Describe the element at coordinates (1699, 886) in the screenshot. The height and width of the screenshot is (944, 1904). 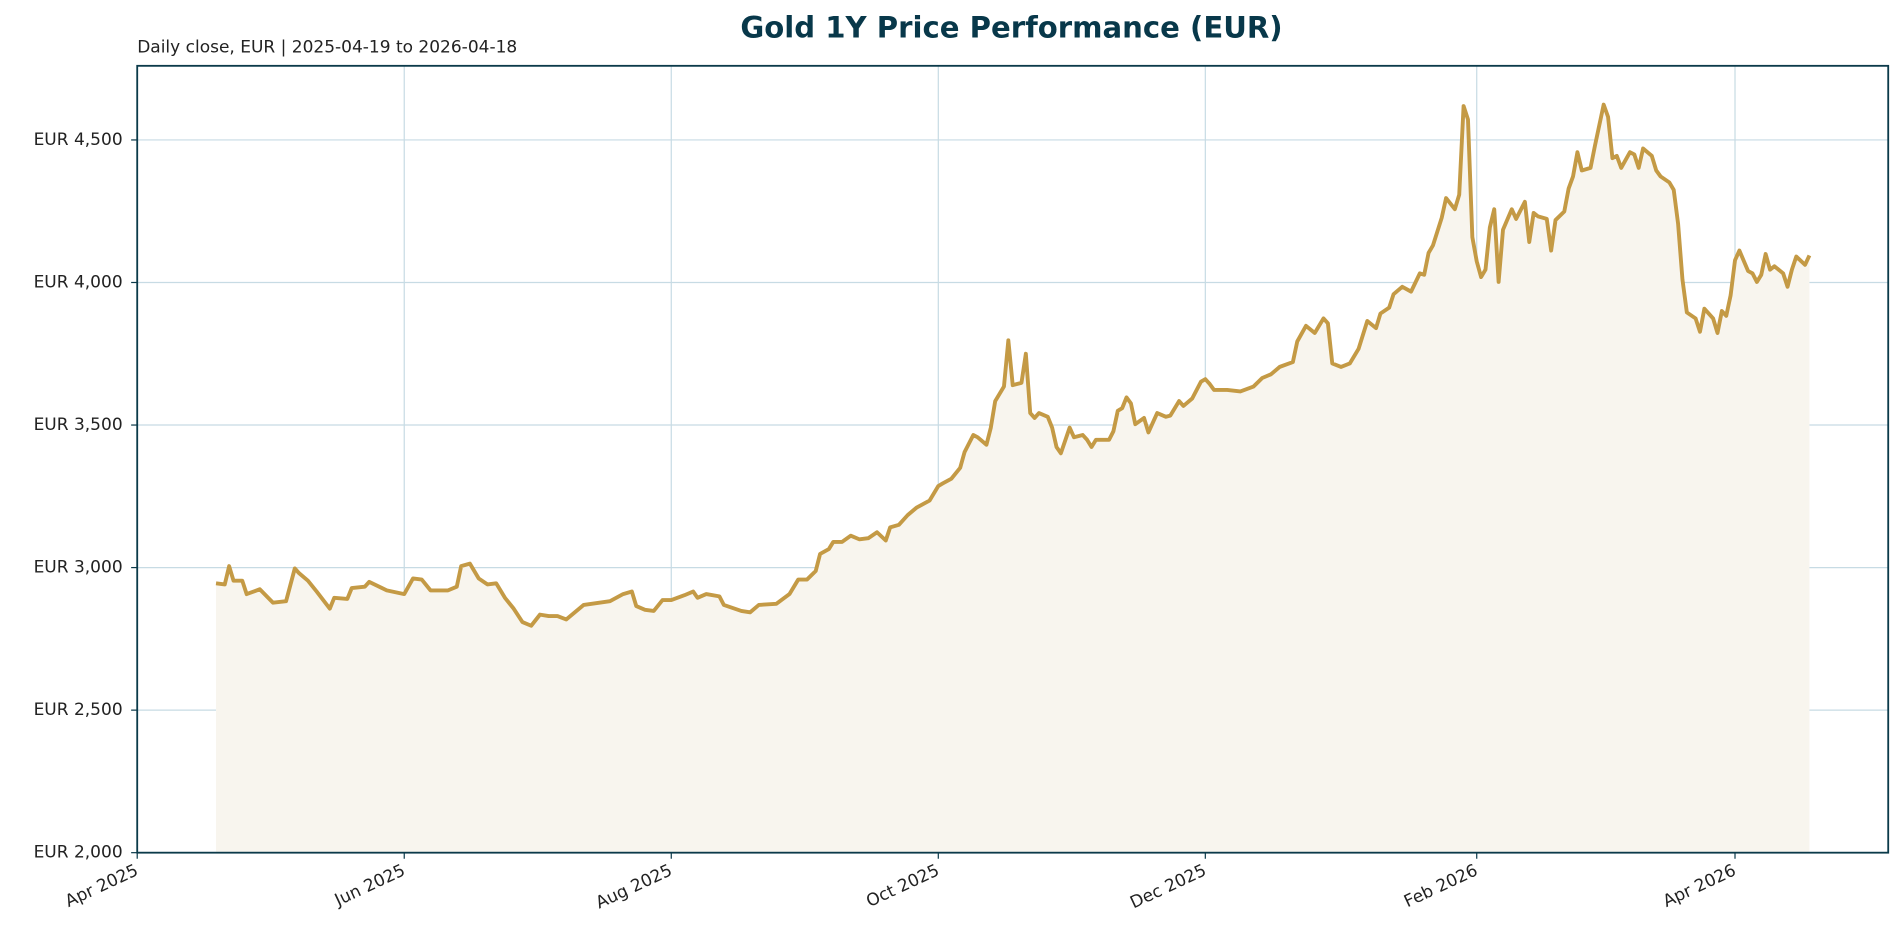
I see `x-tick-label: Apr 2026` at that location.